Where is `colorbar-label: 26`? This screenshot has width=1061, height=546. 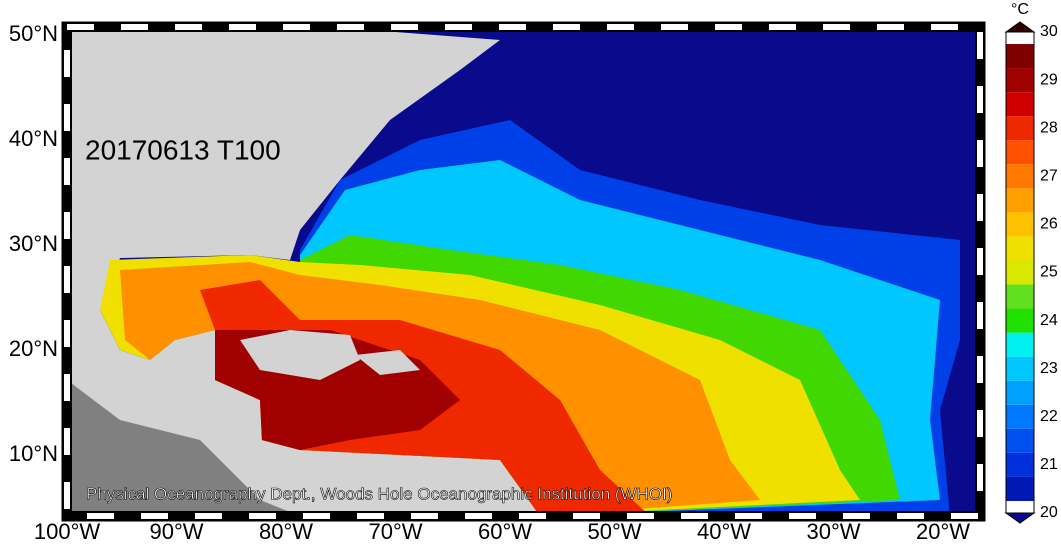
colorbar-label: 26 is located at coordinates (1049, 224).